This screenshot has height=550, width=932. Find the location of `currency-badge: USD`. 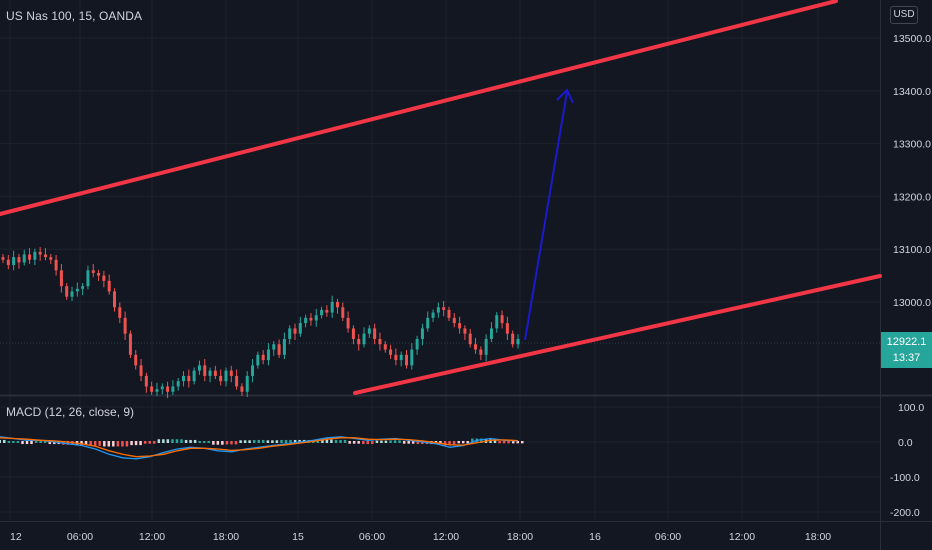

currency-badge: USD is located at coordinates (904, 15).